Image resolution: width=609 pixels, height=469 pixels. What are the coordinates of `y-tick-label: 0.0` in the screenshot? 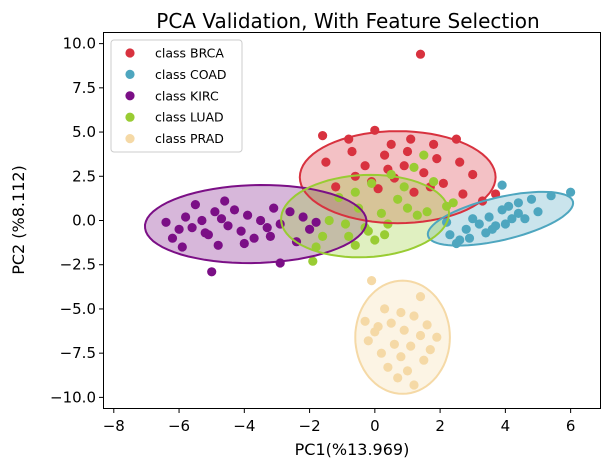 It's located at (84, 221).